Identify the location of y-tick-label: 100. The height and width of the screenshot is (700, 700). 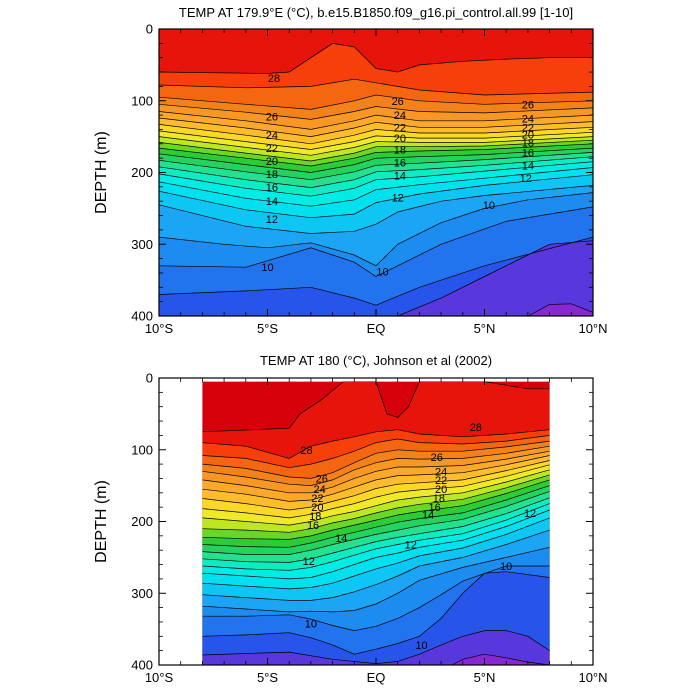
(142, 100).